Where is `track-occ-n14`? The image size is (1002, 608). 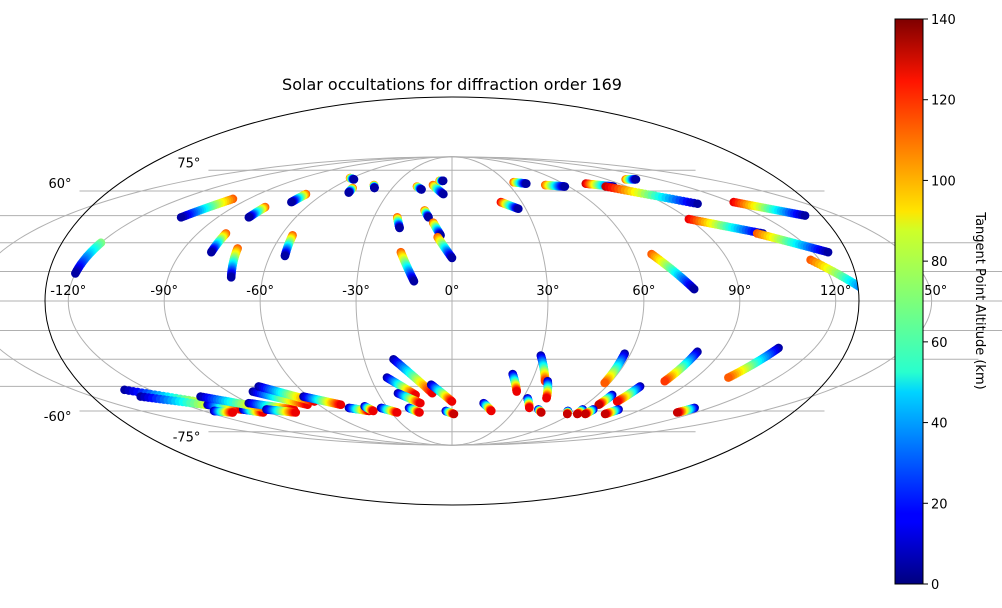
track-occ-n14 is located at coordinates (426, 214).